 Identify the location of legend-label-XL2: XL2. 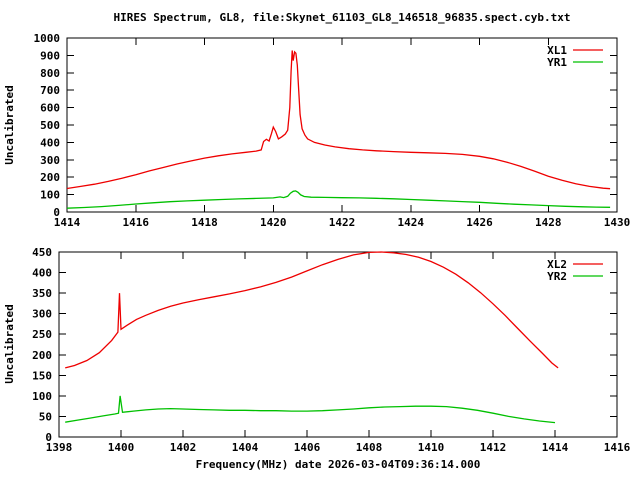
(557, 264).